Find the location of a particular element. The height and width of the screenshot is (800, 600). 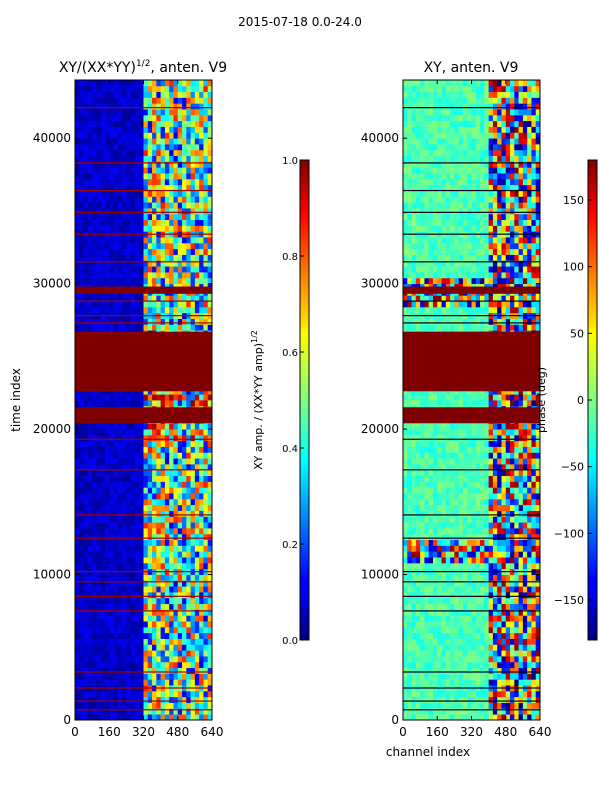

colorbar-tick-label: 1.0 is located at coordinates (290, 161).